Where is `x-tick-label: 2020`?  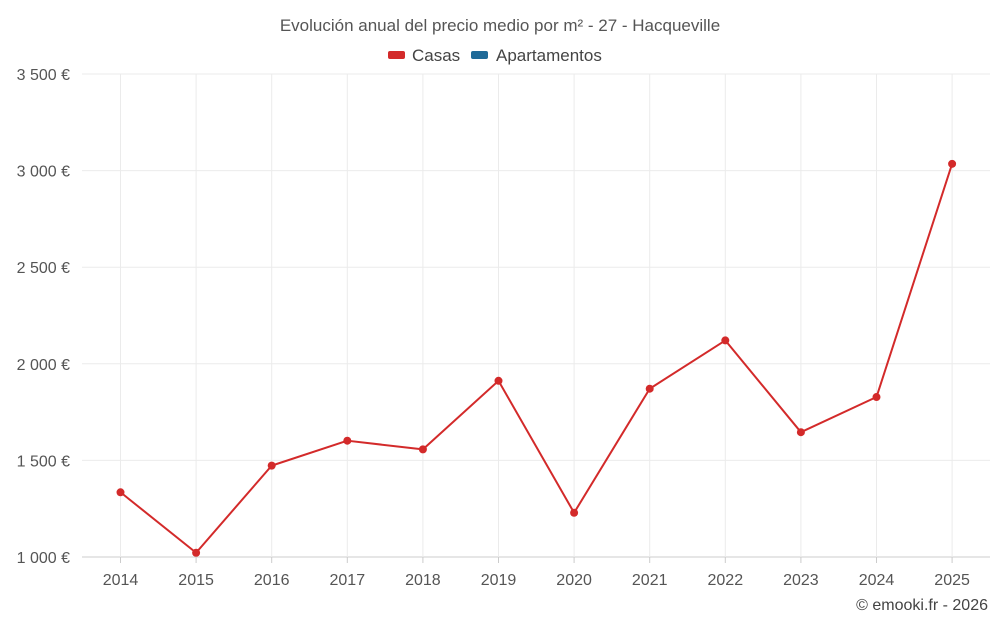
x-tick-label: 2020 is located at coordinates (574, 580).